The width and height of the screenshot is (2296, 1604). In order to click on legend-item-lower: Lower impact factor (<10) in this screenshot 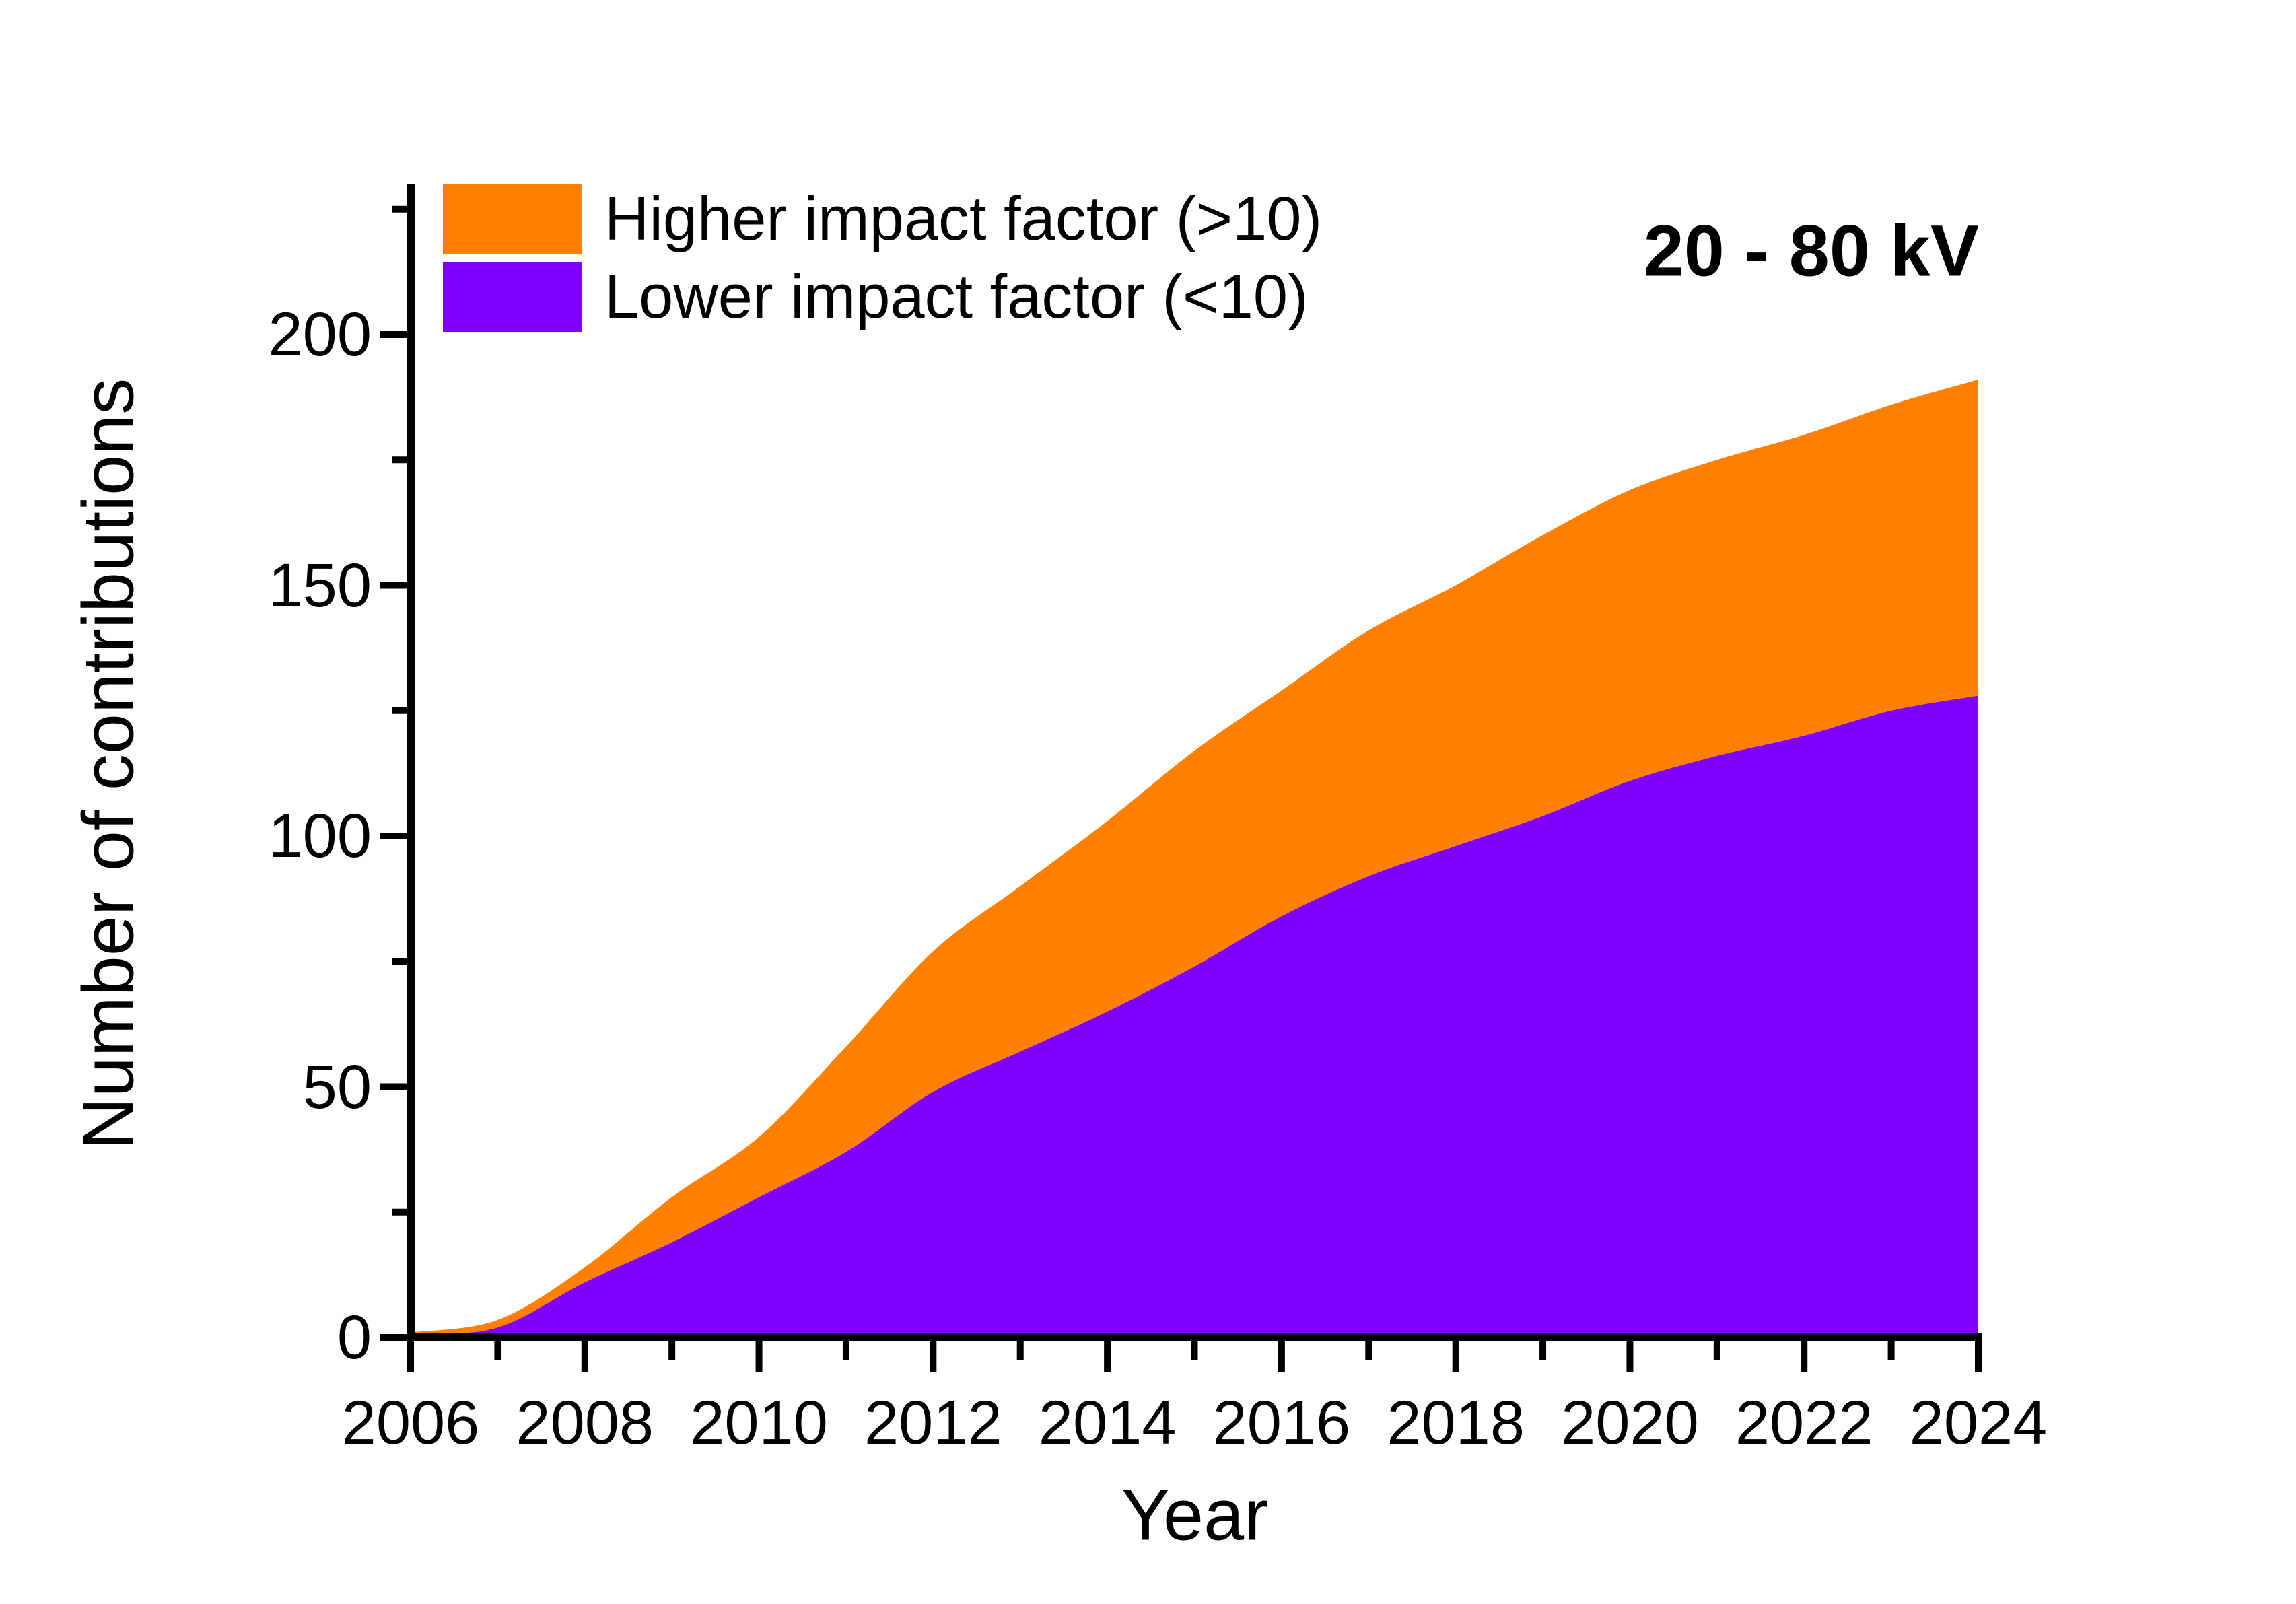, I will do `click(883, 297)`.